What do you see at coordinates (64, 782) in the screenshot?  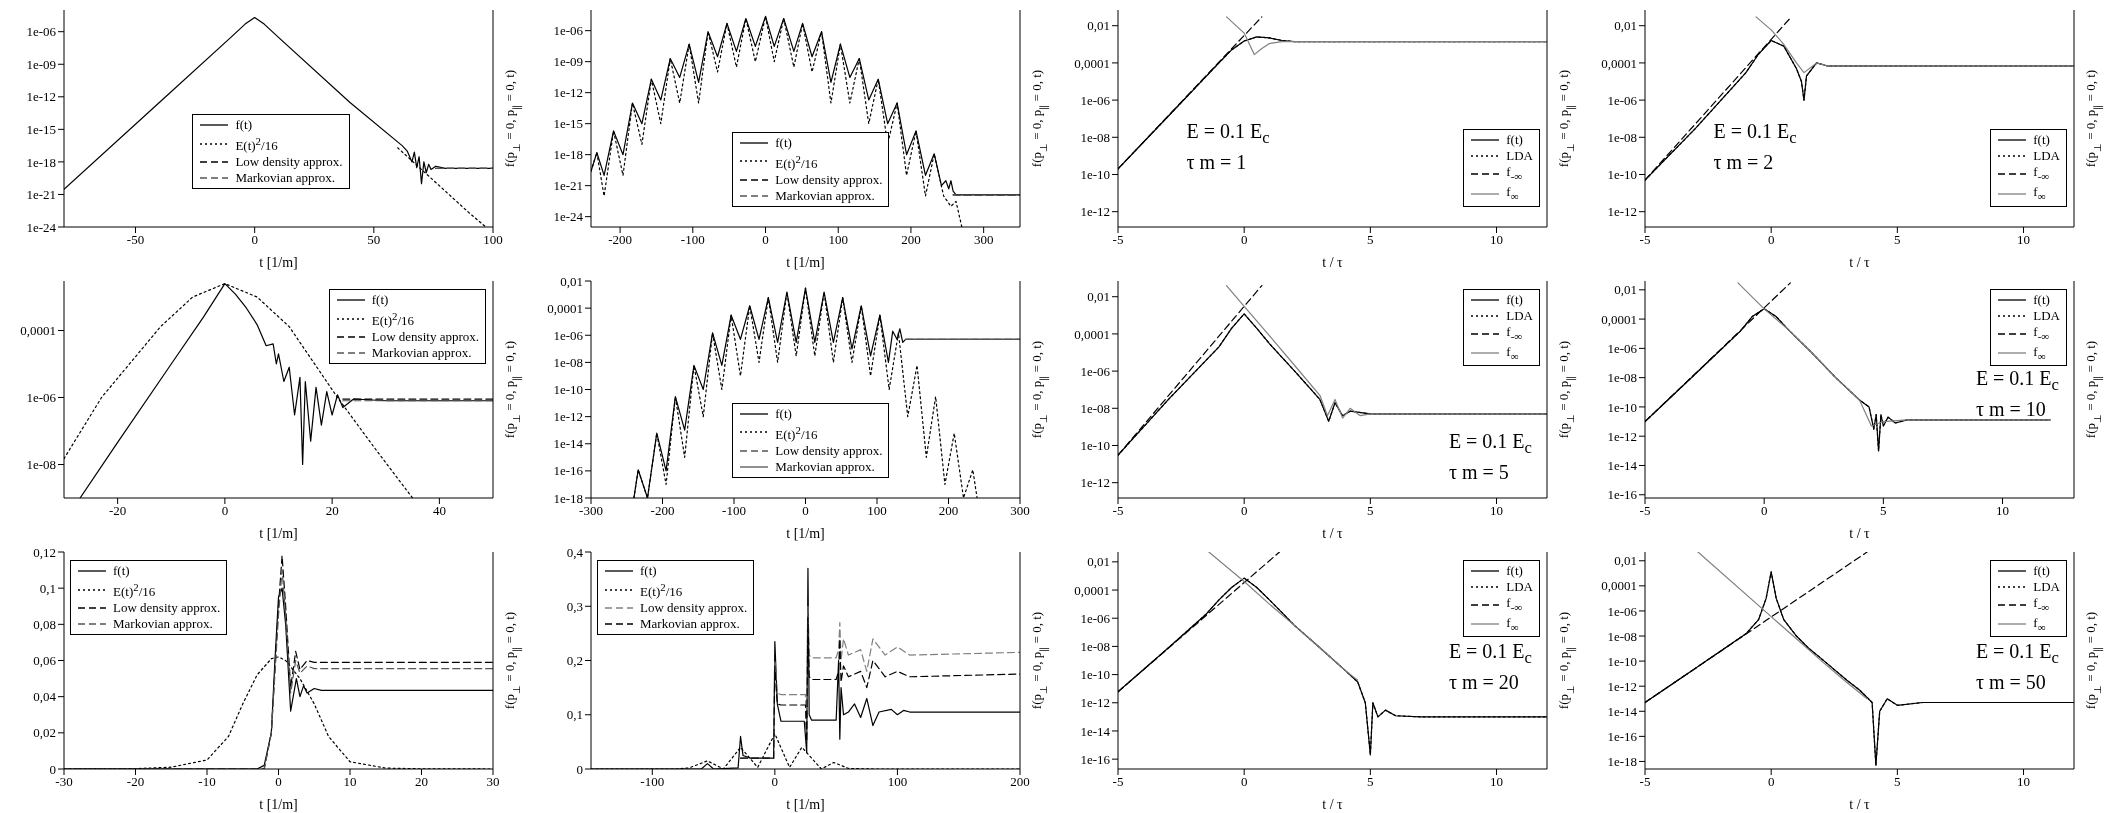 I see `x-tick-label: -30` at bounding box center [64, 782].